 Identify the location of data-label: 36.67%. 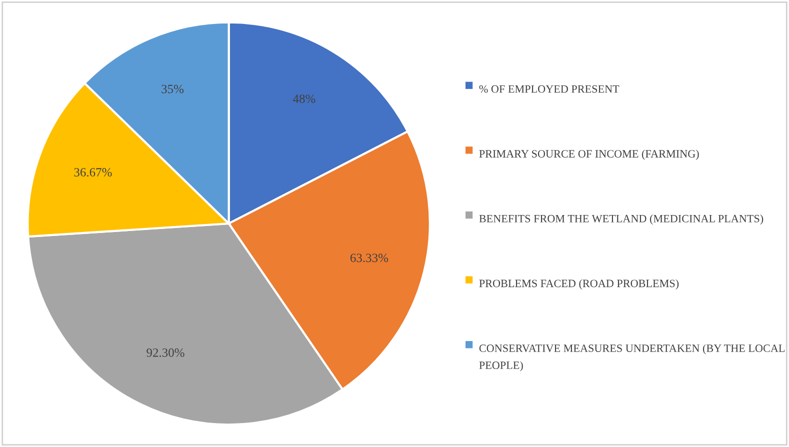
(93, 172).